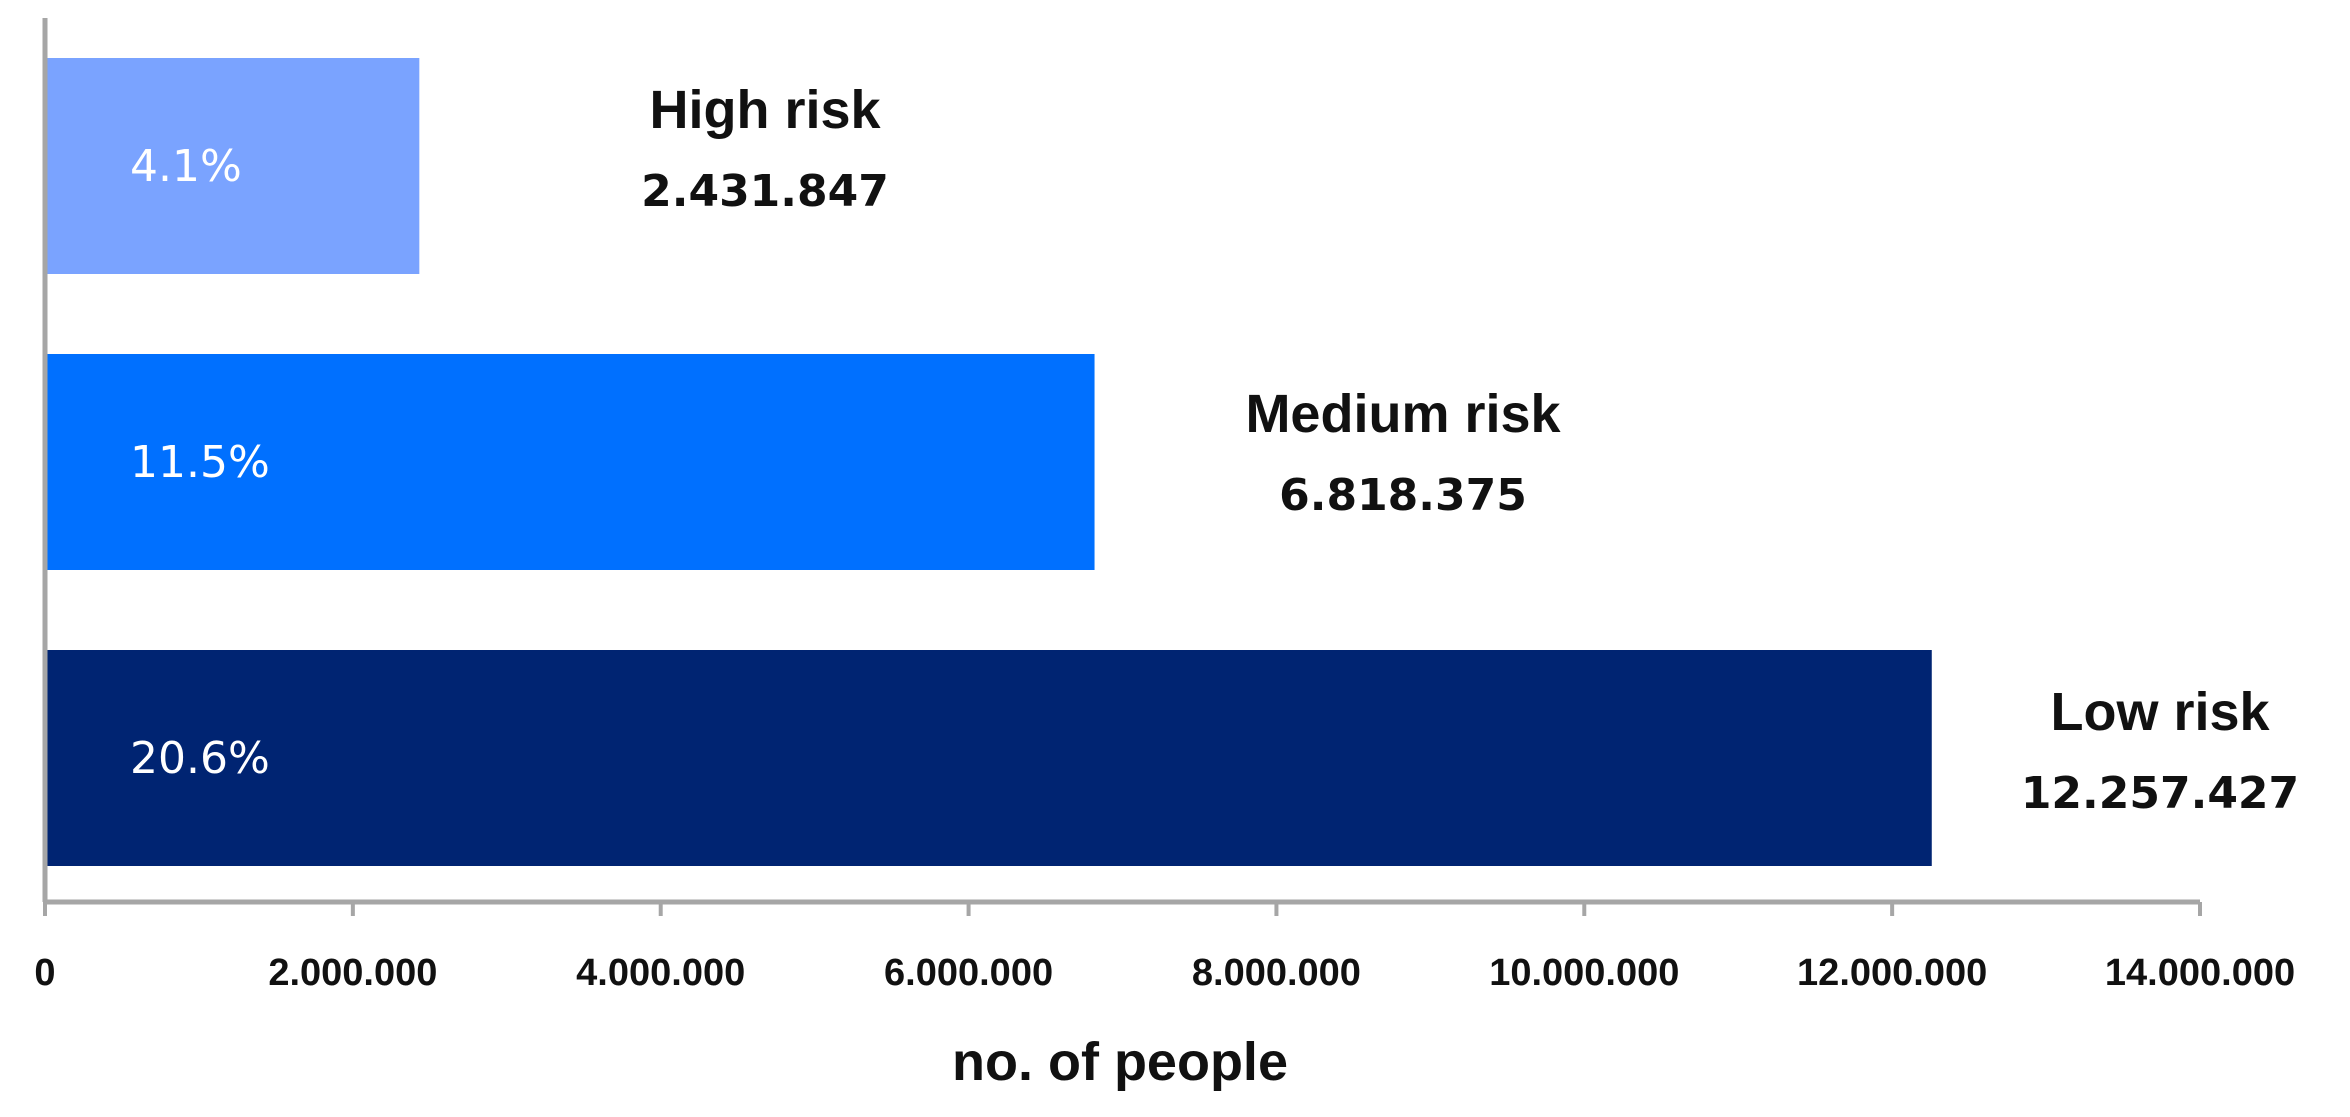 The image size is (2350, 1117). I want to click on x-tick-label: 2.000.000, so click(352, 973).